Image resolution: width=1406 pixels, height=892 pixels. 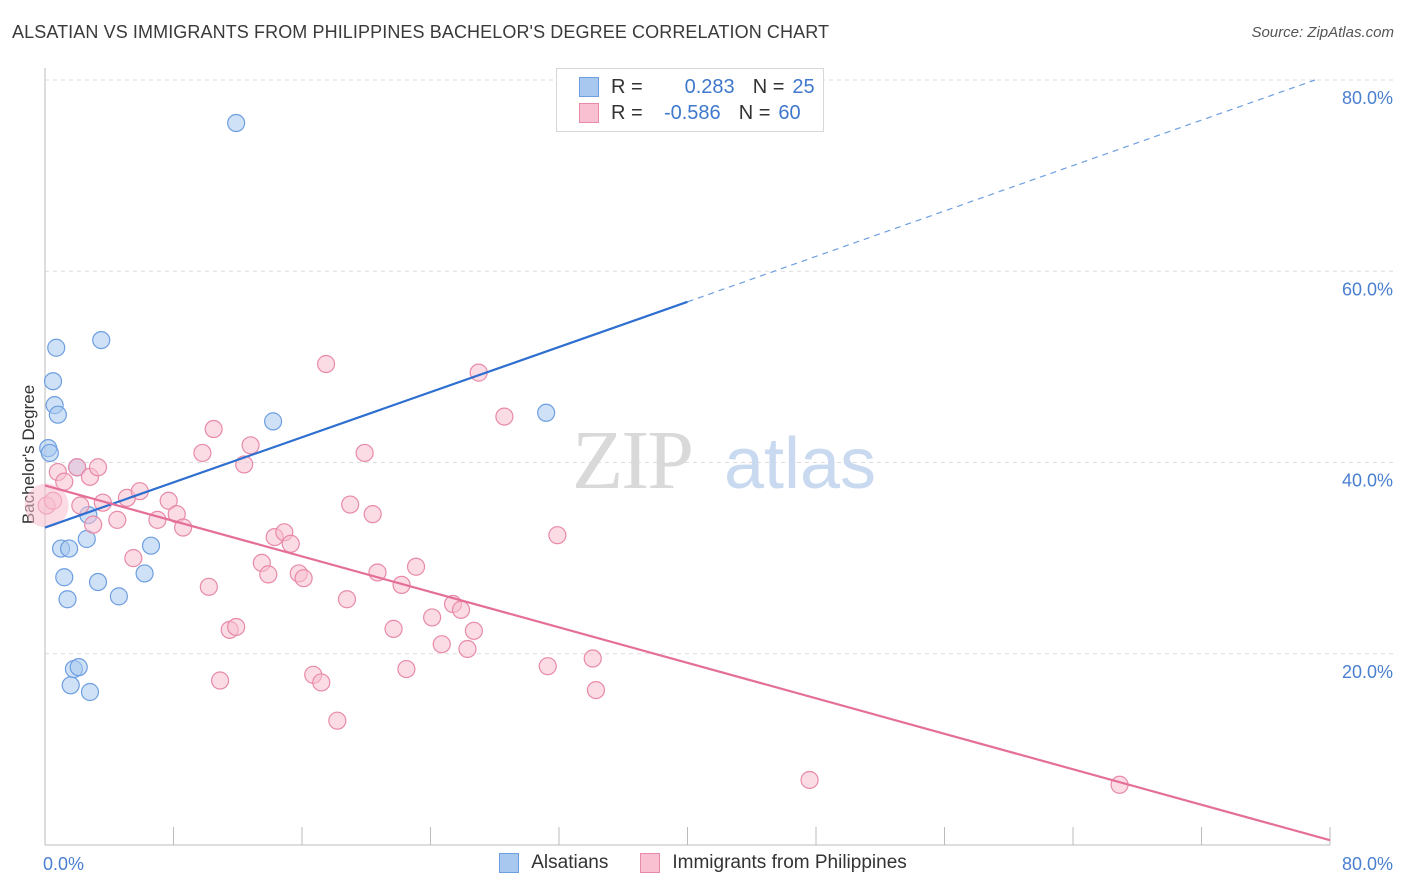 What do you see at coordinates (632, 460) in the screenshot?
I see `watermark-zip: ZIP` at bounding box center [632, 460].